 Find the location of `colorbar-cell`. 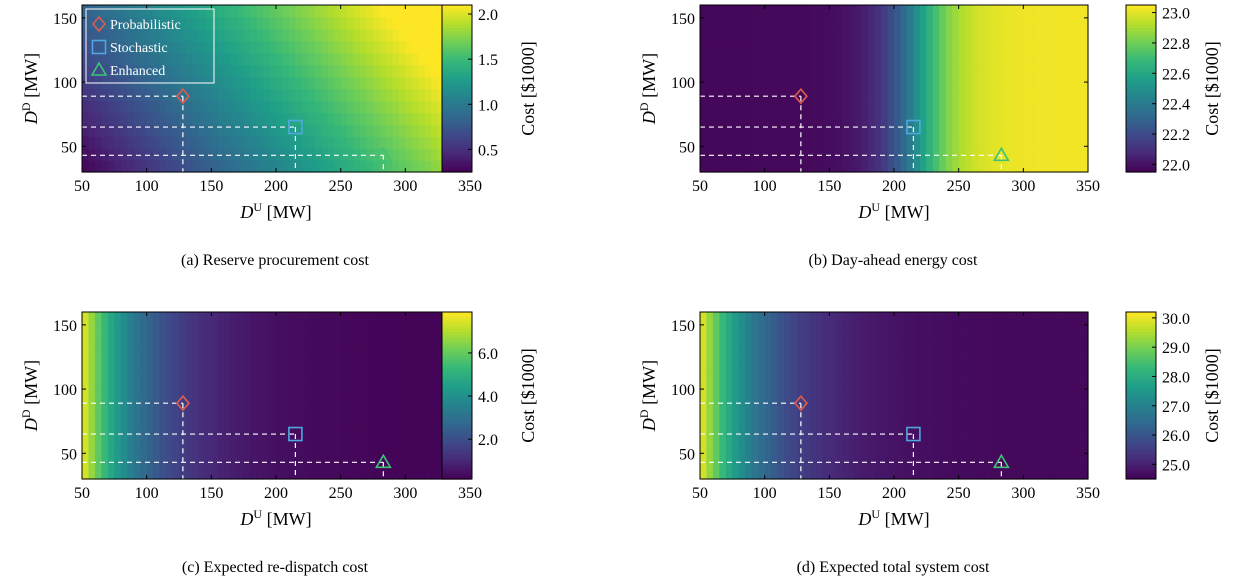

colorbar-cell is located at coordinates (457, 165).